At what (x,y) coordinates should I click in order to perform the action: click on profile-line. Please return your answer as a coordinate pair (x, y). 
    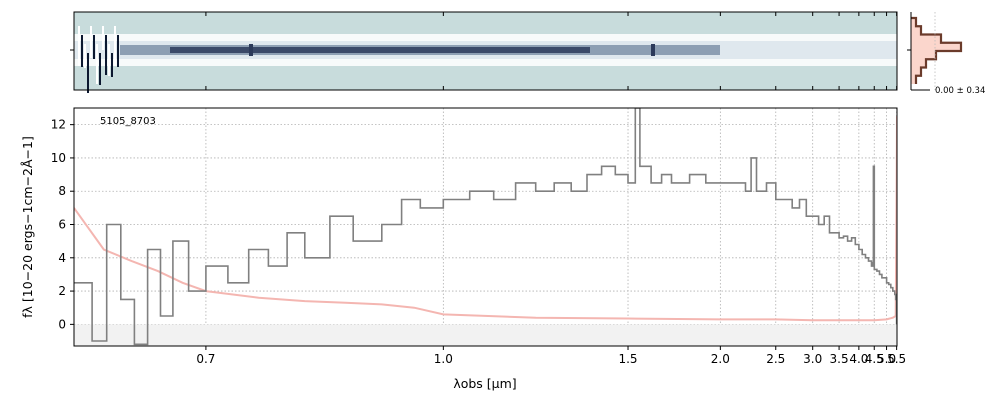
    Looking at the image, I should click on (937, 50).